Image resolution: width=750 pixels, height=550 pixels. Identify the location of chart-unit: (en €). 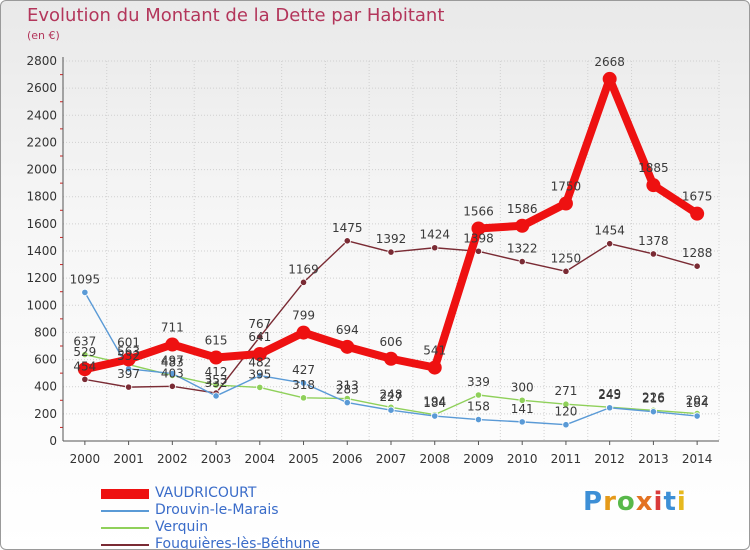
(43, 35).